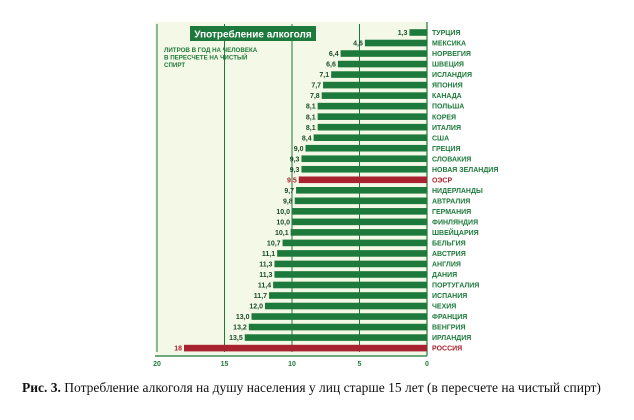  Describe the element at coordinates (334, 54) in the screenshot. I see `value-label: 6,4` at that location.